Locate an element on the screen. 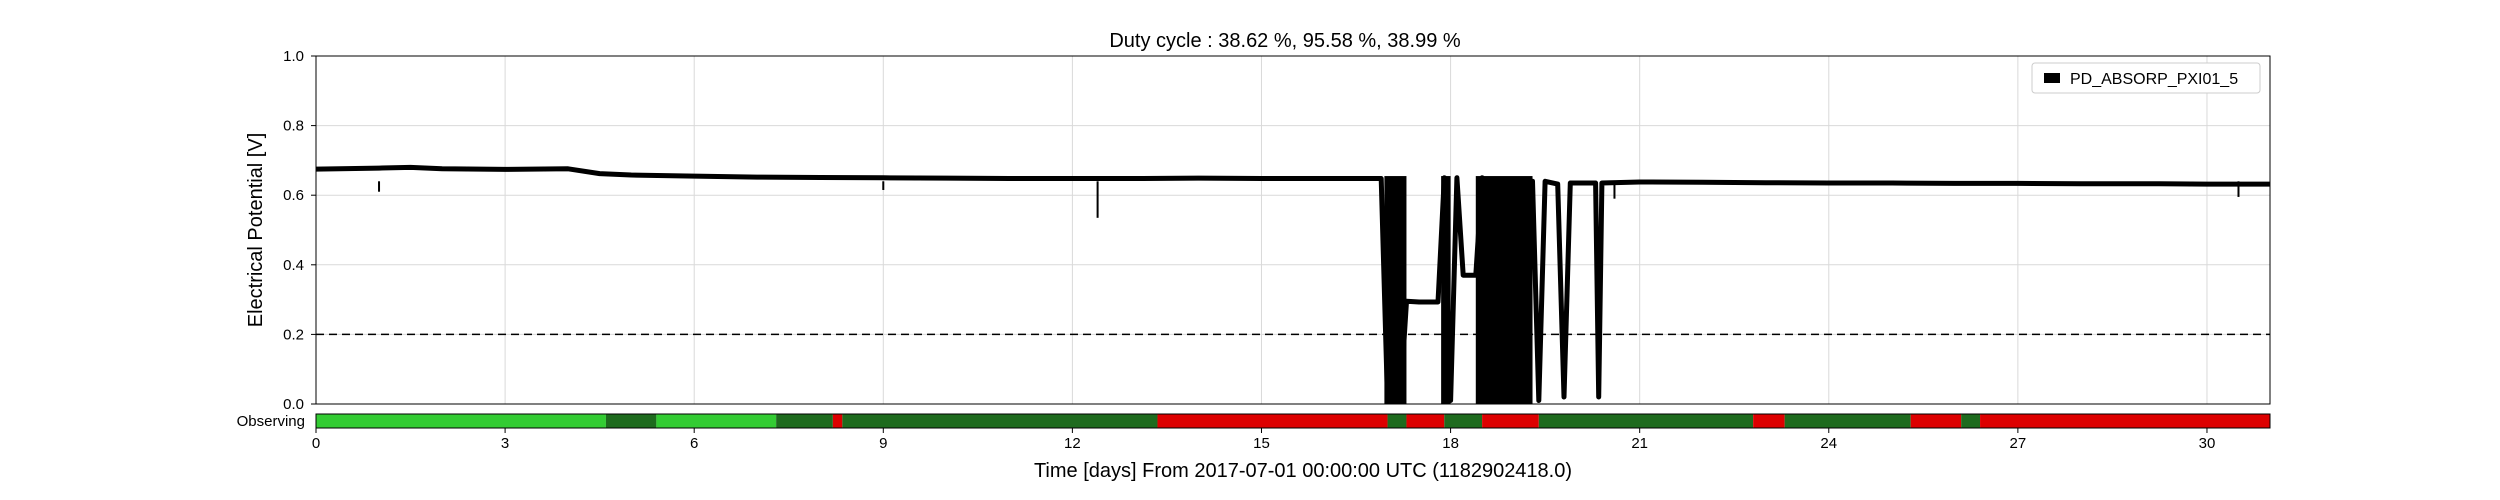 The image size is (2500, 500). state-bar-frame is located at coordinates (1293, 421).